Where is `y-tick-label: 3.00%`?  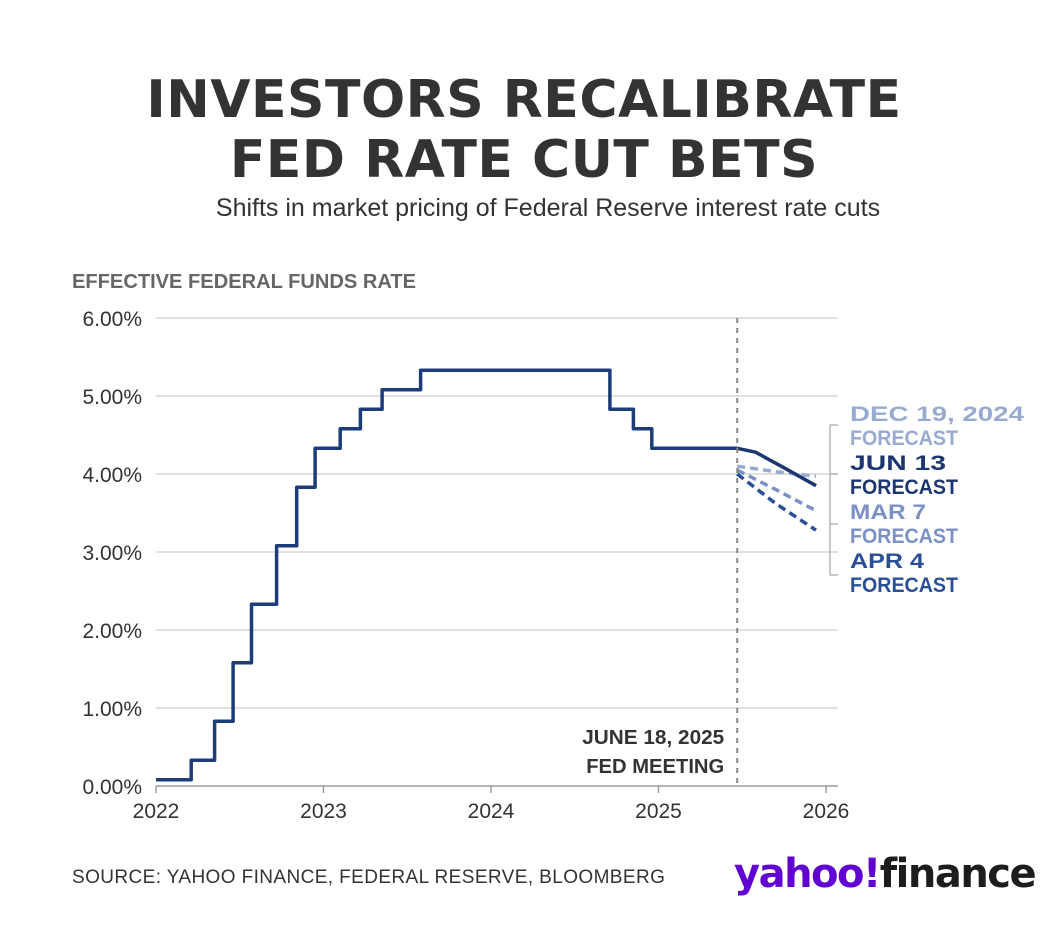
y-tick-label: 3.00% is located at coordinates (112, 553).